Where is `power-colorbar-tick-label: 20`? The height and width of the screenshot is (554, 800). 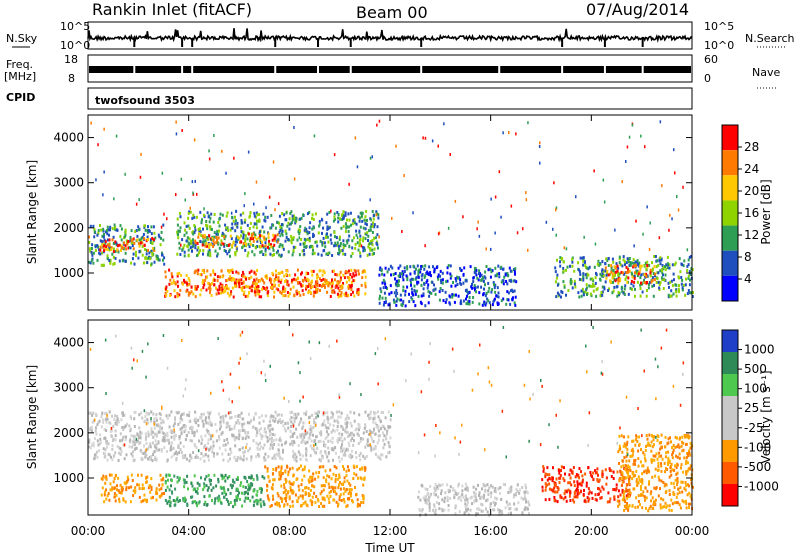
power-colorbar-tick-label: 20 is located at coordinates (751, 191).